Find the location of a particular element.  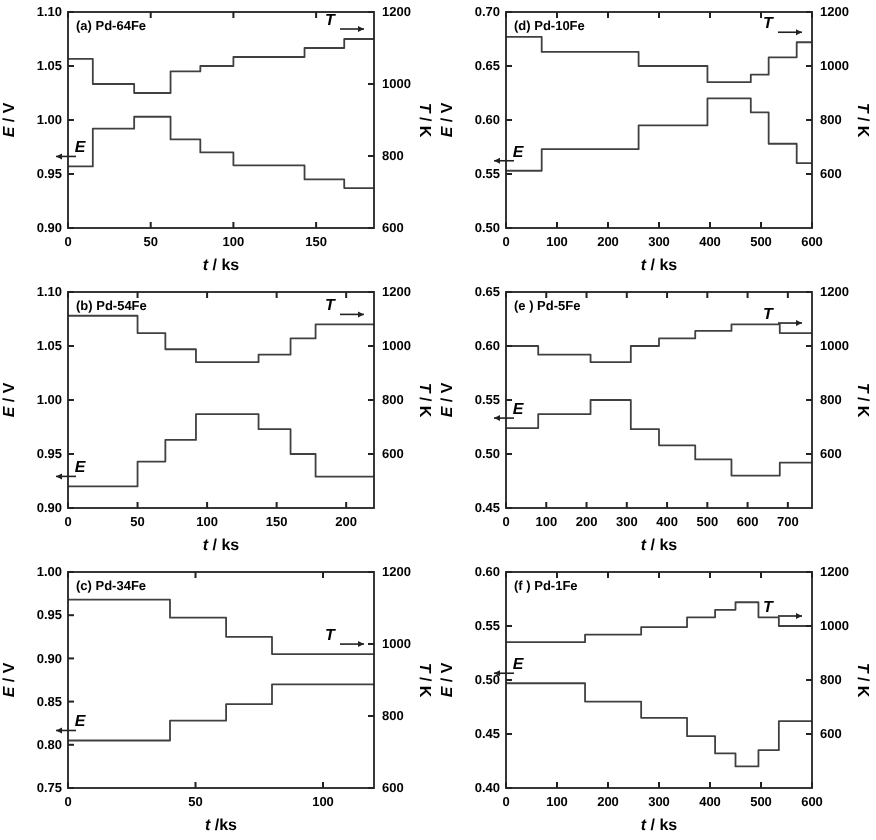

x-axis-title: t /ks is located at coordinates (221, 825).